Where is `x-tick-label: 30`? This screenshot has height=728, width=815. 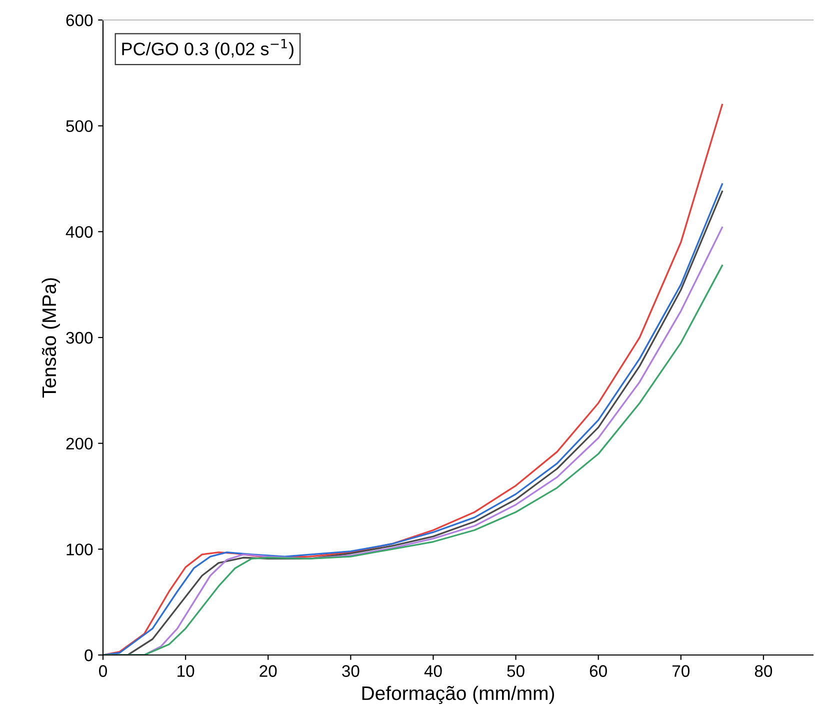
x-tick-label: 30 is located at coordinates (351, 671).